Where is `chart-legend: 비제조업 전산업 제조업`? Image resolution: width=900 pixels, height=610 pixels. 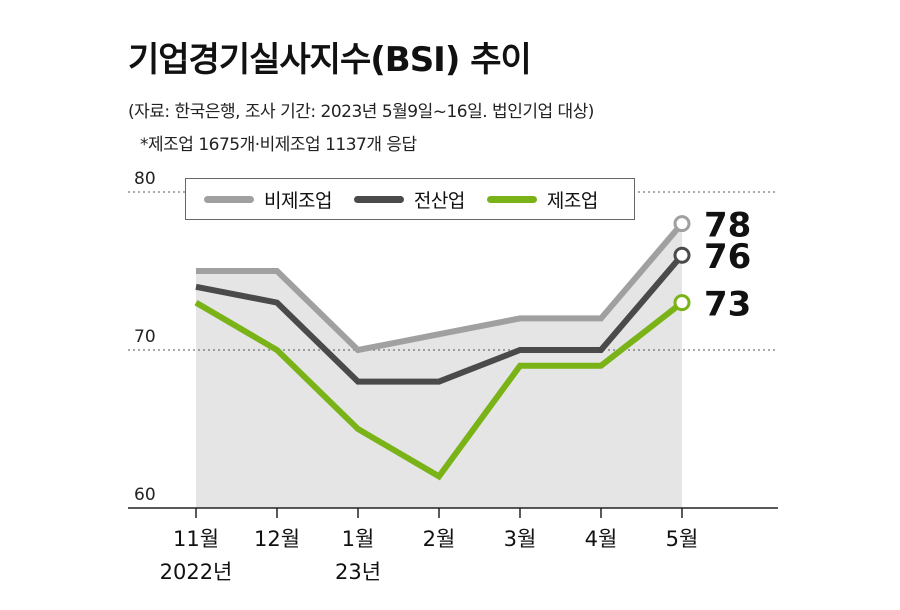
chart-legend: 비제조업 전산업 제조업 is located at coordinates (410, 199).